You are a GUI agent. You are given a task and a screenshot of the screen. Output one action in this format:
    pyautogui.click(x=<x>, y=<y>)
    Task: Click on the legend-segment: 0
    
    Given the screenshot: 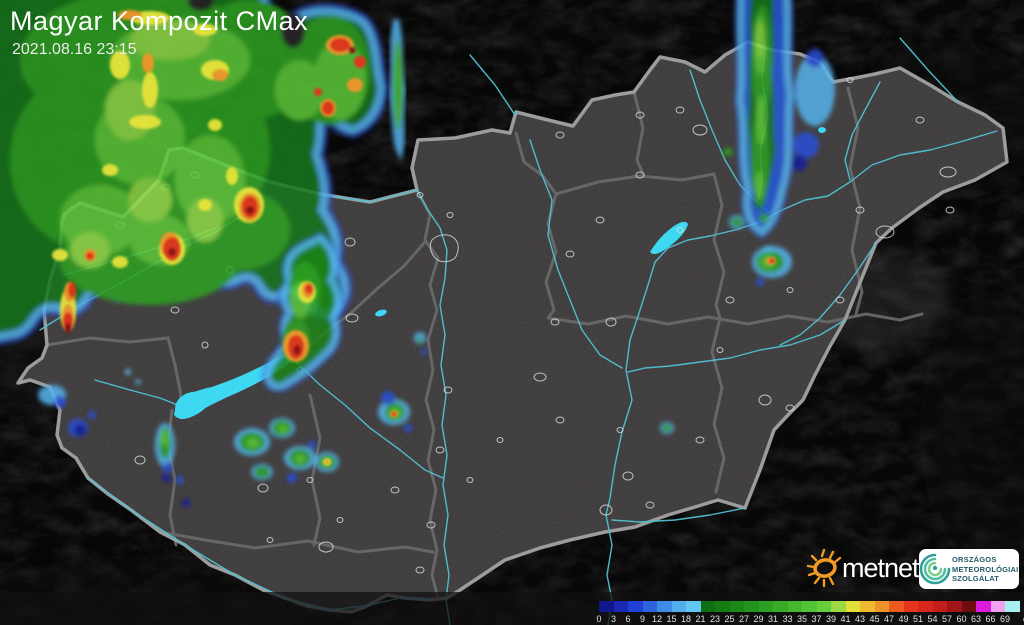 What is the action you would take?
    pyautogui.click(x=605, y=612)
    